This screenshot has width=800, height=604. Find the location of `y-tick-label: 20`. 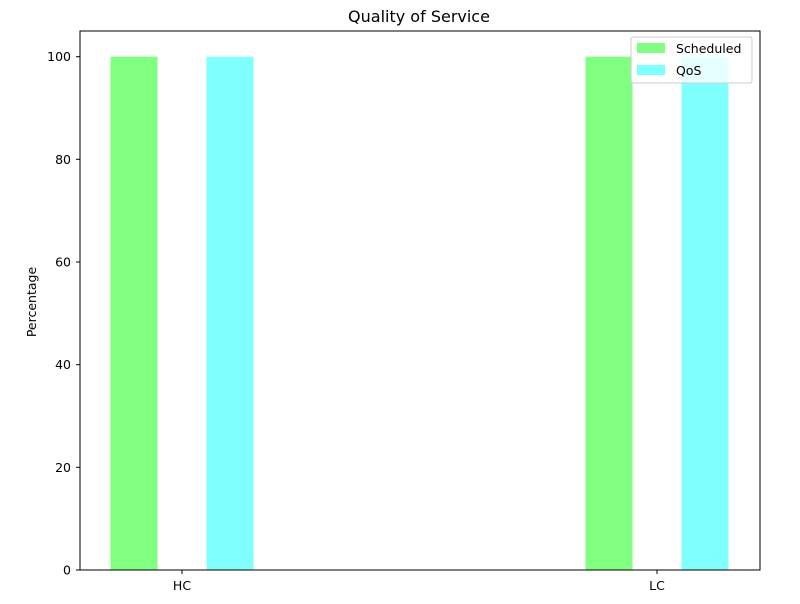

y-tick-label: 20 is located at coordinates (63, 467).